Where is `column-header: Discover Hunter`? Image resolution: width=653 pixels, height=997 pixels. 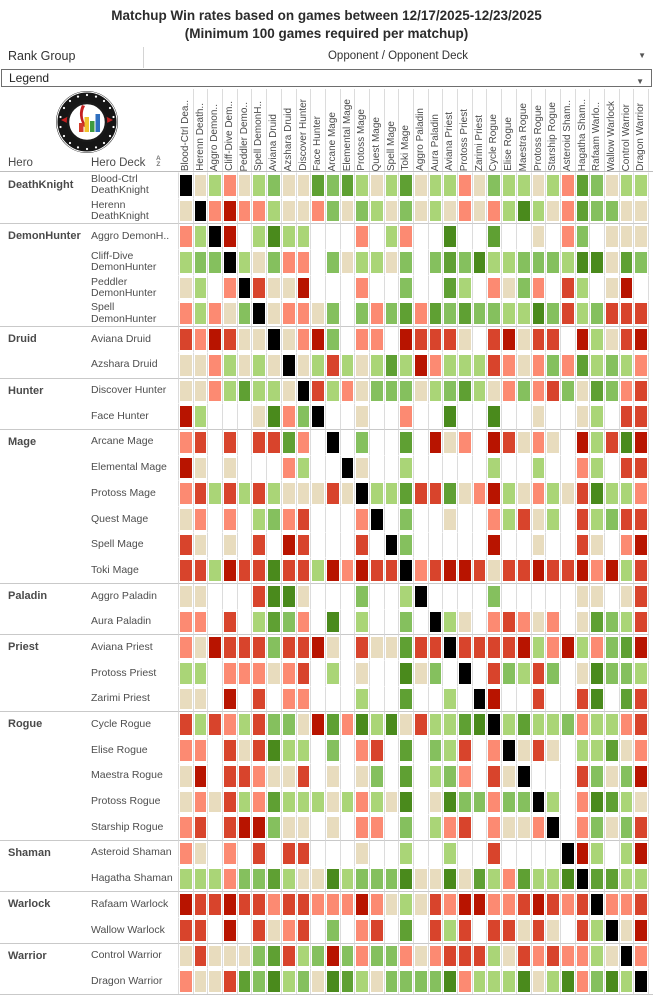
column-header: Discover Hunter is located at coordinates (304, 130).